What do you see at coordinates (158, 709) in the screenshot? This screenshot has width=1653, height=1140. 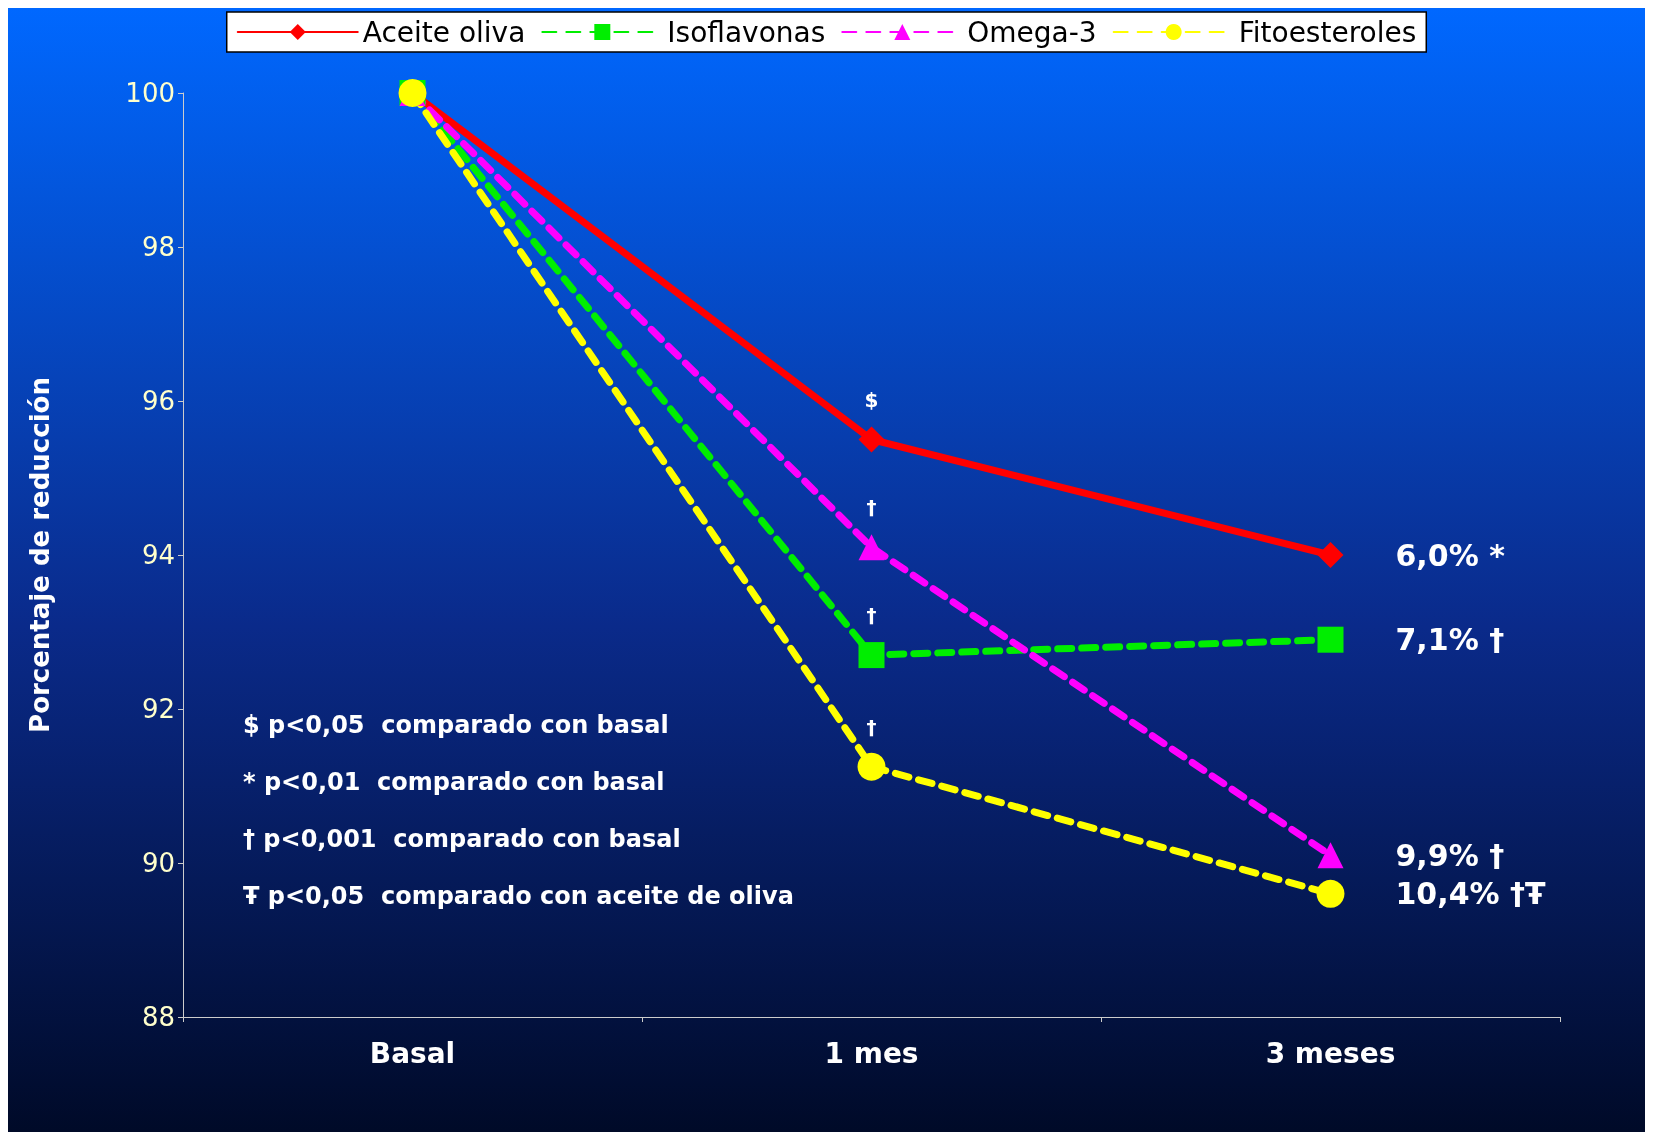 I see `y-tick-label: 92` at bounding box center [158, 709].